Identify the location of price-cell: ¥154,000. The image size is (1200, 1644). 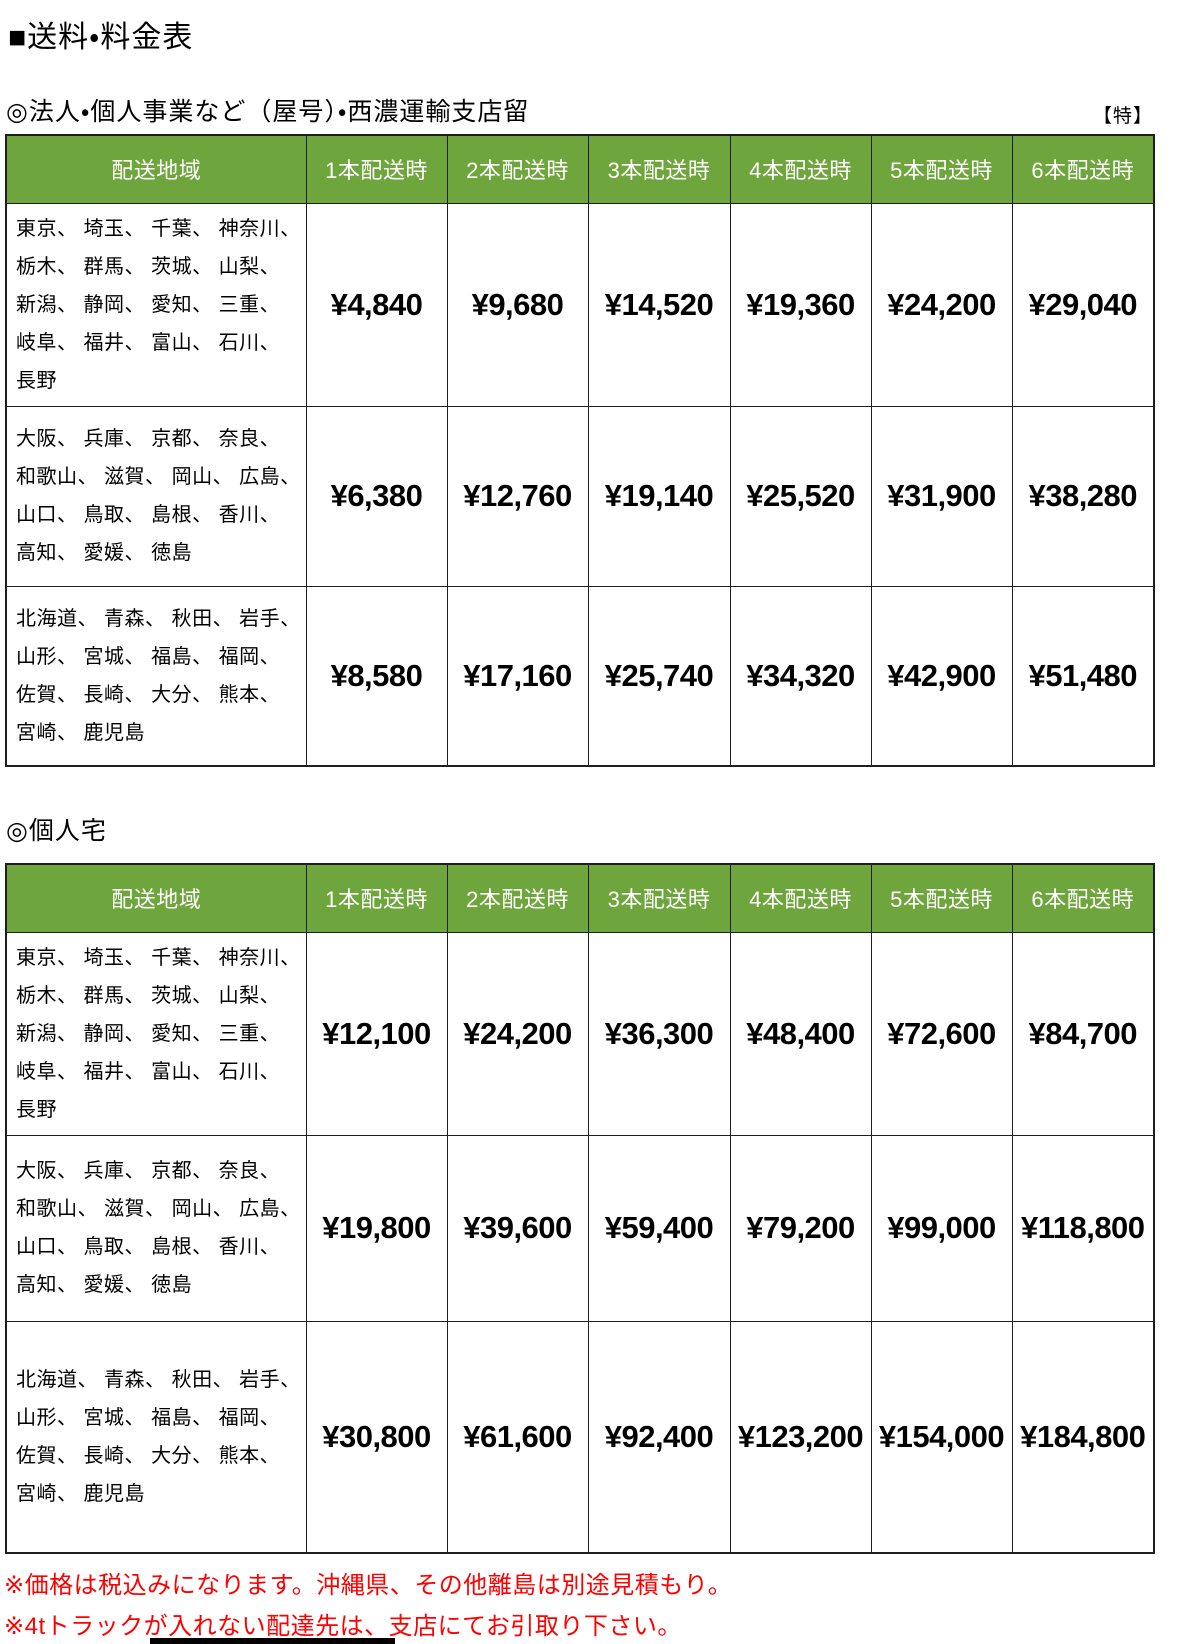
(941, 1437).